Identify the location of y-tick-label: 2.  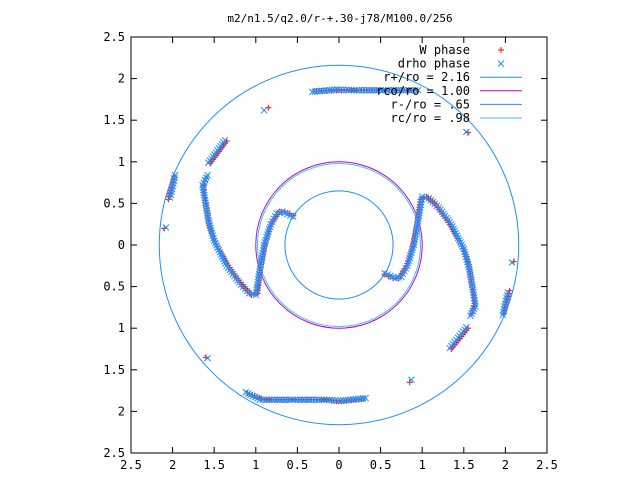
(121, 411).